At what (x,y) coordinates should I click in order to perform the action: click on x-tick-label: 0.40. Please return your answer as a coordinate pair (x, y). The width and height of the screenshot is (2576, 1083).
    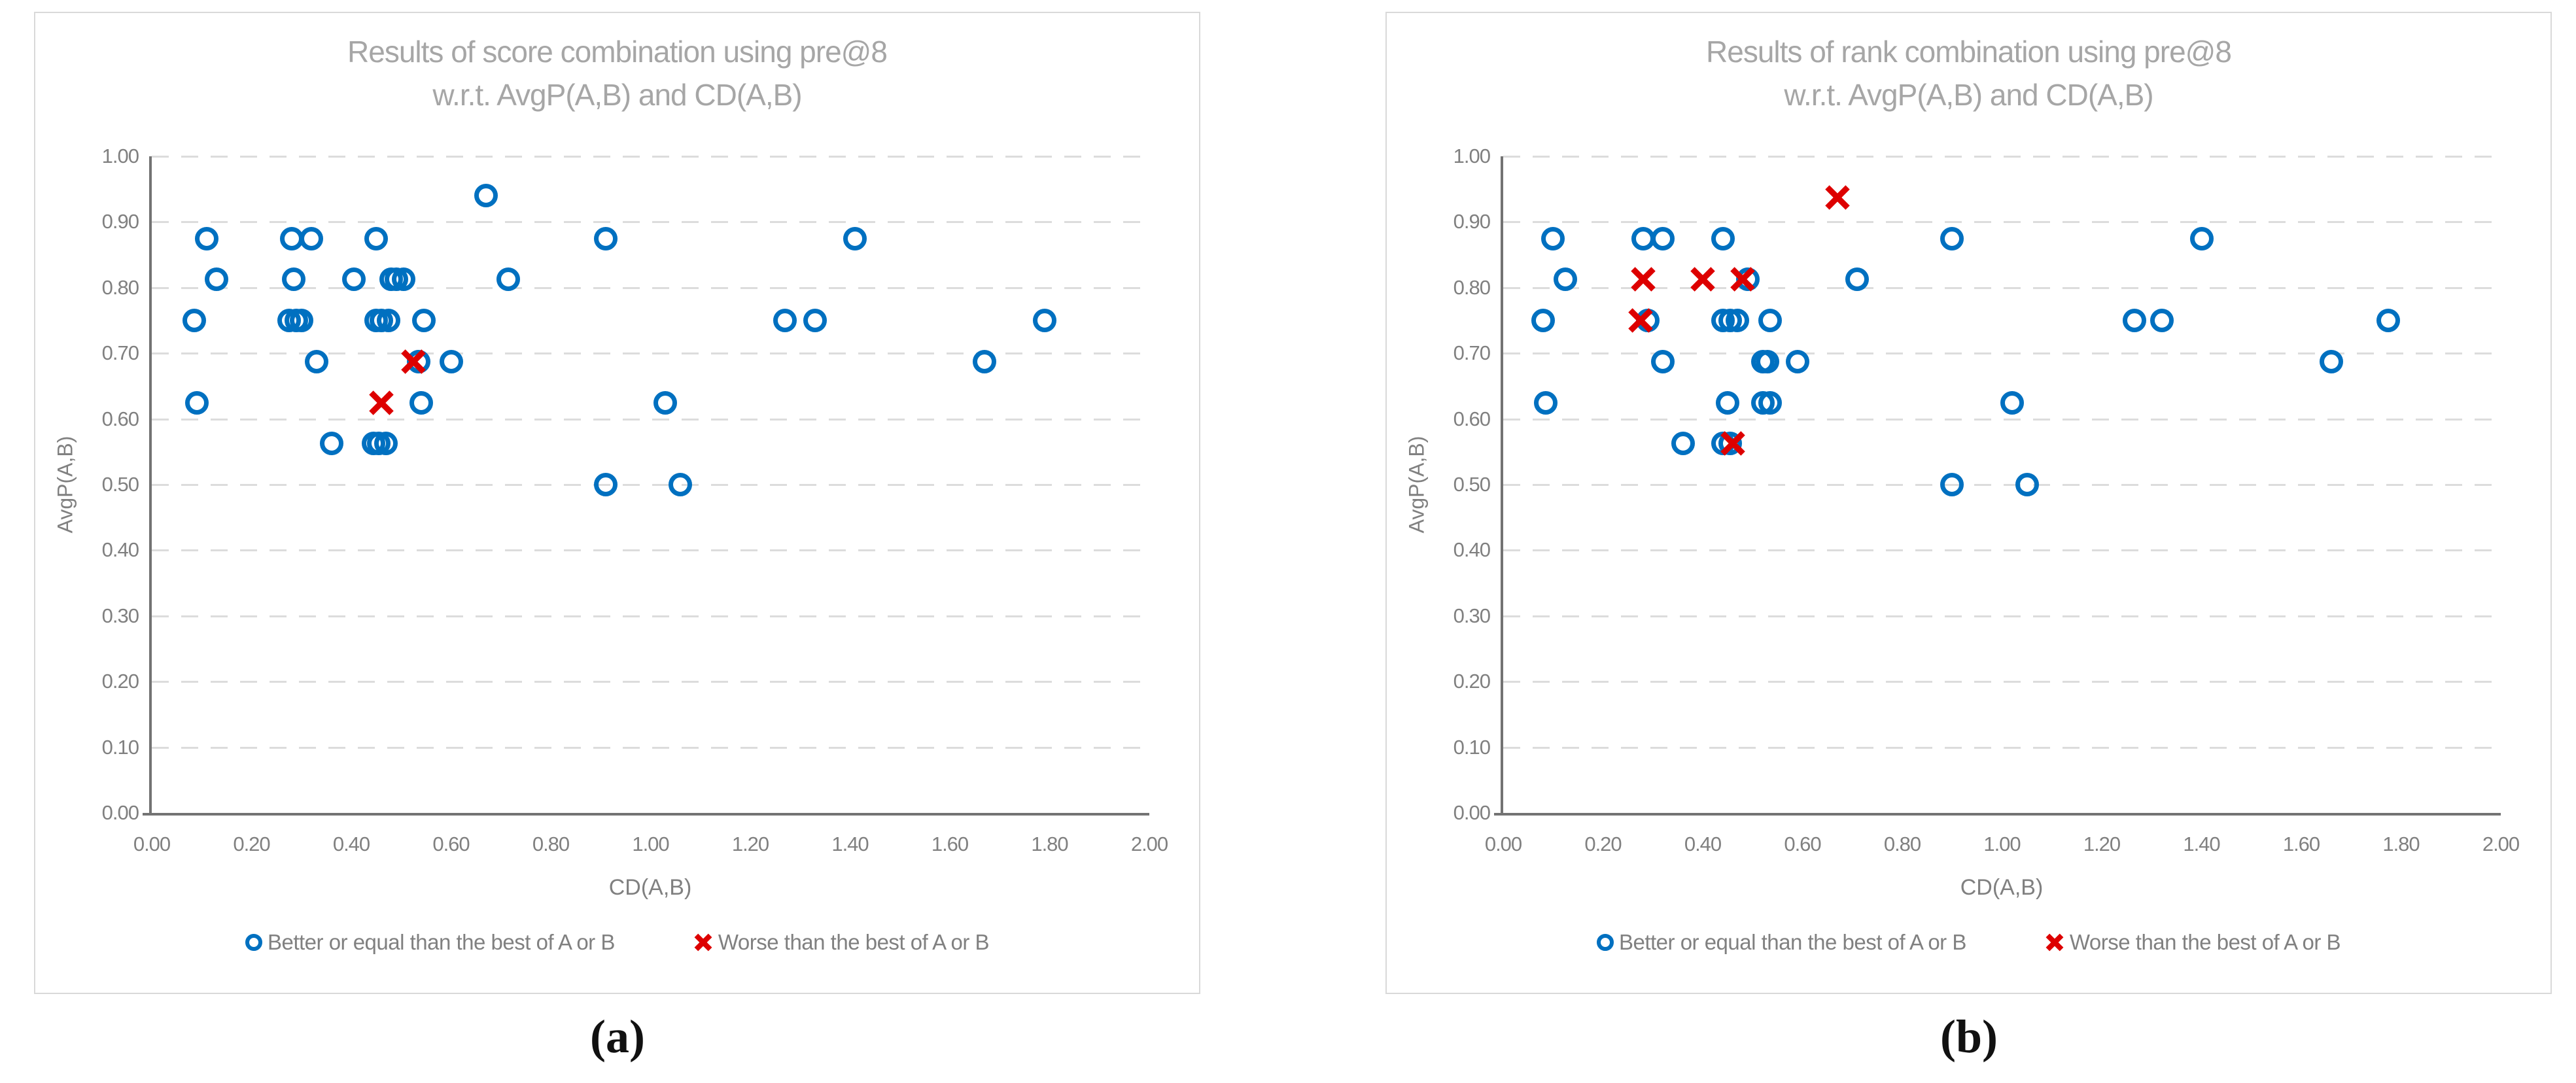
    Looking at the image, I should click on (1703, 844).